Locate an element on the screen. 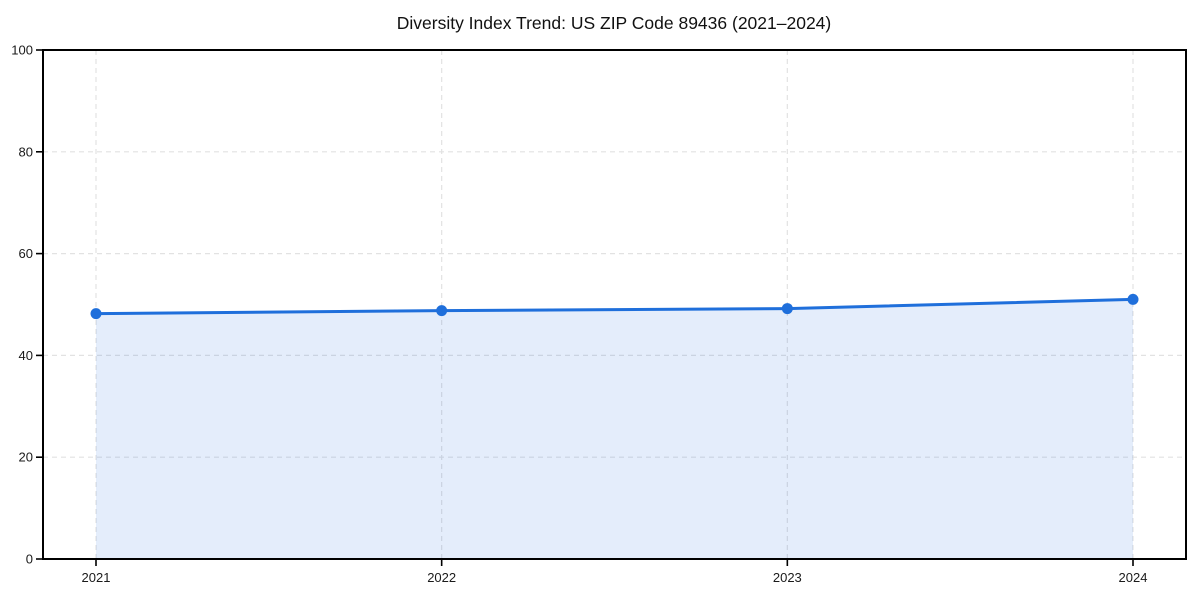 Image resolution: width=1200 pixels, height=600 pixels. x-axis-tick-label: 2023 is located at coordinates (787, 577).